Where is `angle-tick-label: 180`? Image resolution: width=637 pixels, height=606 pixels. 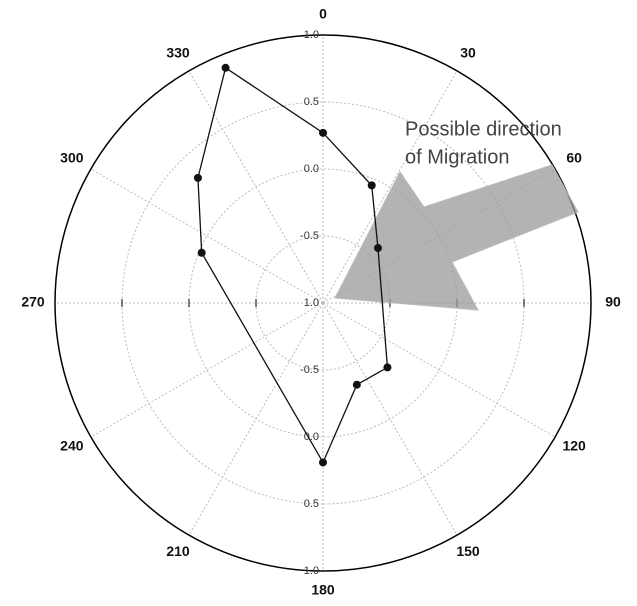
angle-tick-label: 180 is located at coordinates (323, 590).